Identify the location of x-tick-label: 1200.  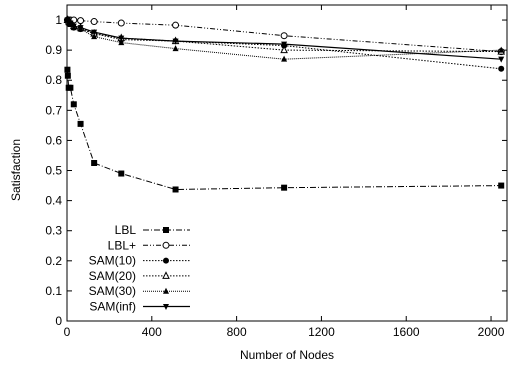
(321, 332).